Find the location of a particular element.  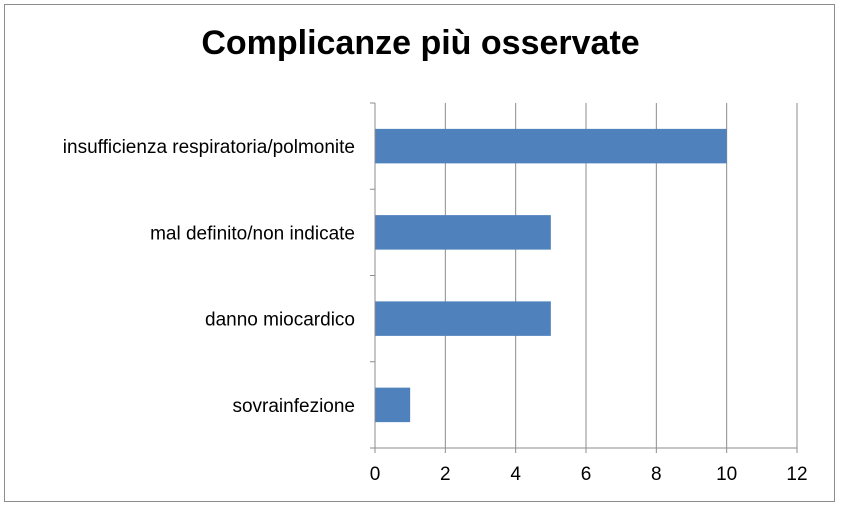

x-tick-label: 0 is located at coordinates (375, 474).